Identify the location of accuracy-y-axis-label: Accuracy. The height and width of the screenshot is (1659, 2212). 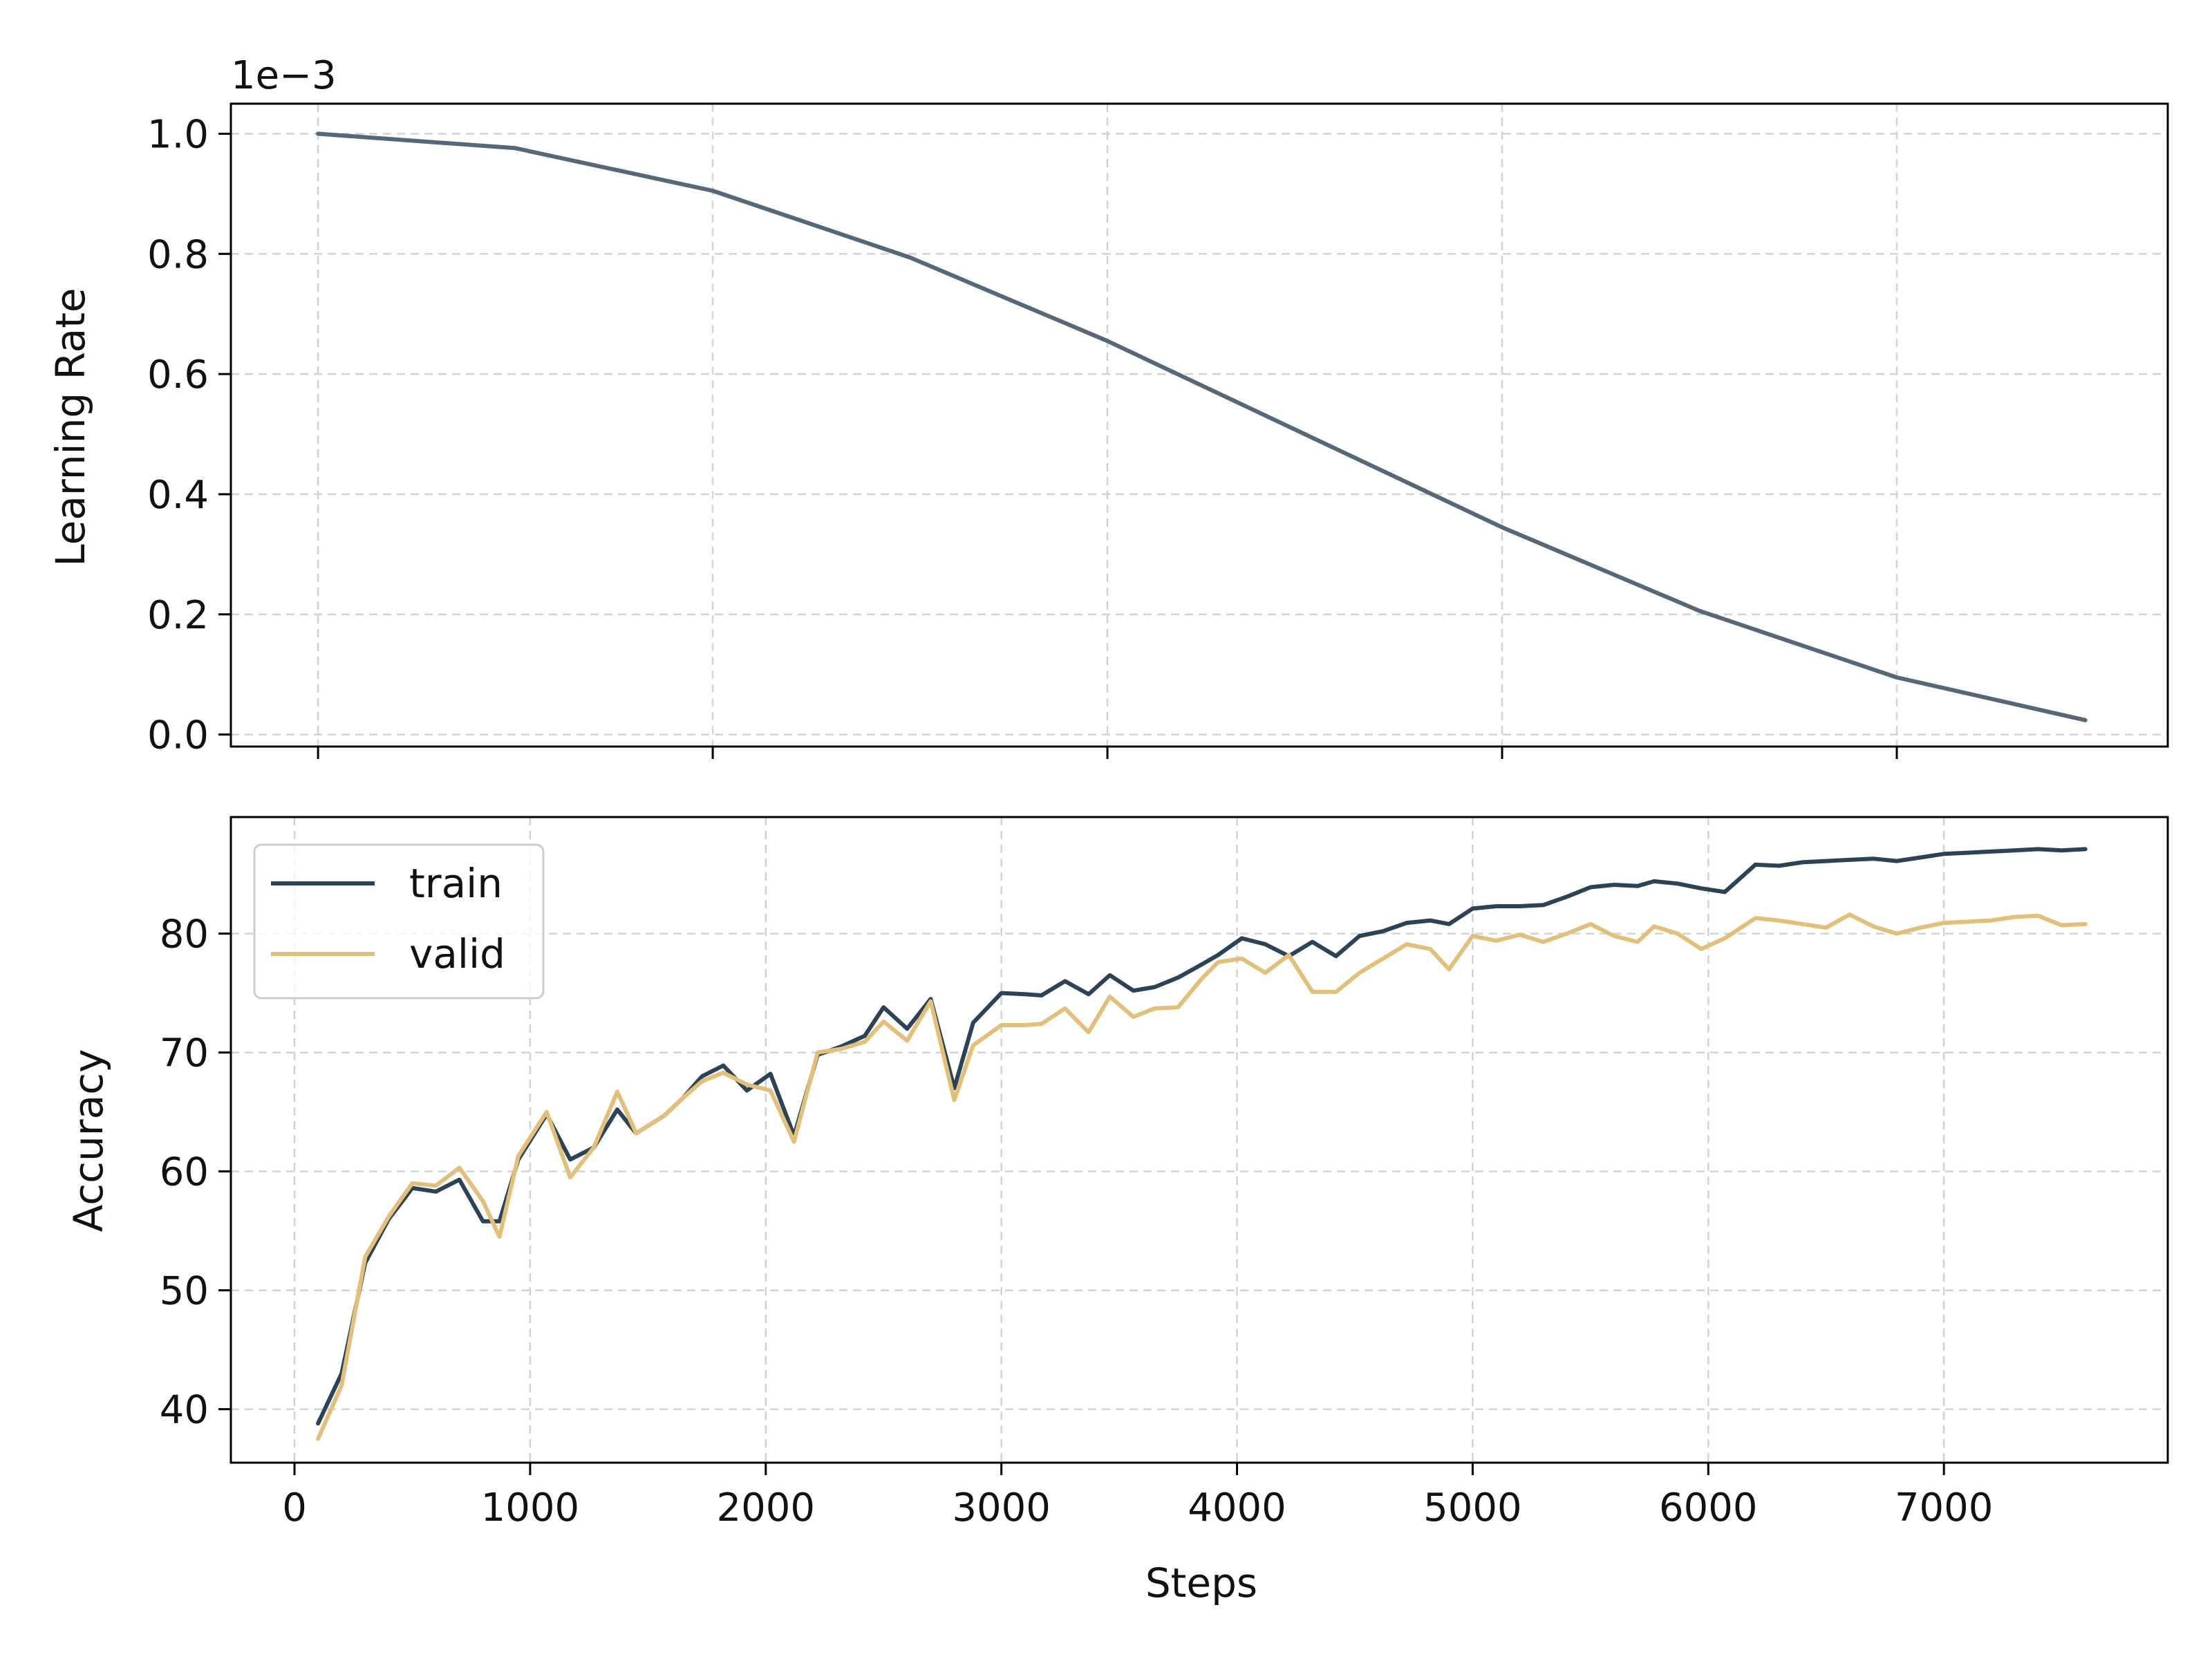
(88, 1140).